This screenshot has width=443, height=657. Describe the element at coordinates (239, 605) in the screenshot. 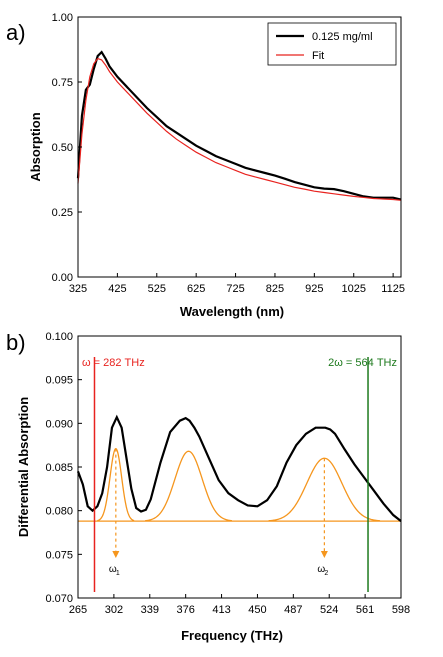

I see `panel-b-x-ticks: 265 302 339 376 413 450 487 524 561 598` at that location.